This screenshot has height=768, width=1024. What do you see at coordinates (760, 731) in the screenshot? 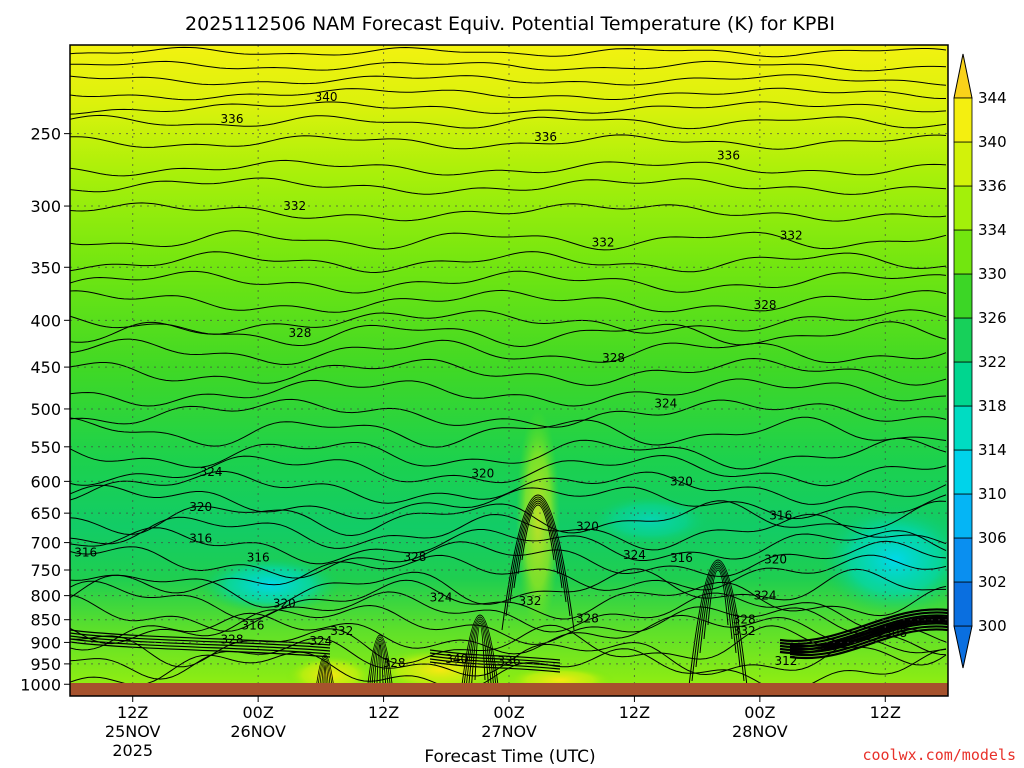
I see `x-tick-label: 28NOV` at bounding box center [760, 731].